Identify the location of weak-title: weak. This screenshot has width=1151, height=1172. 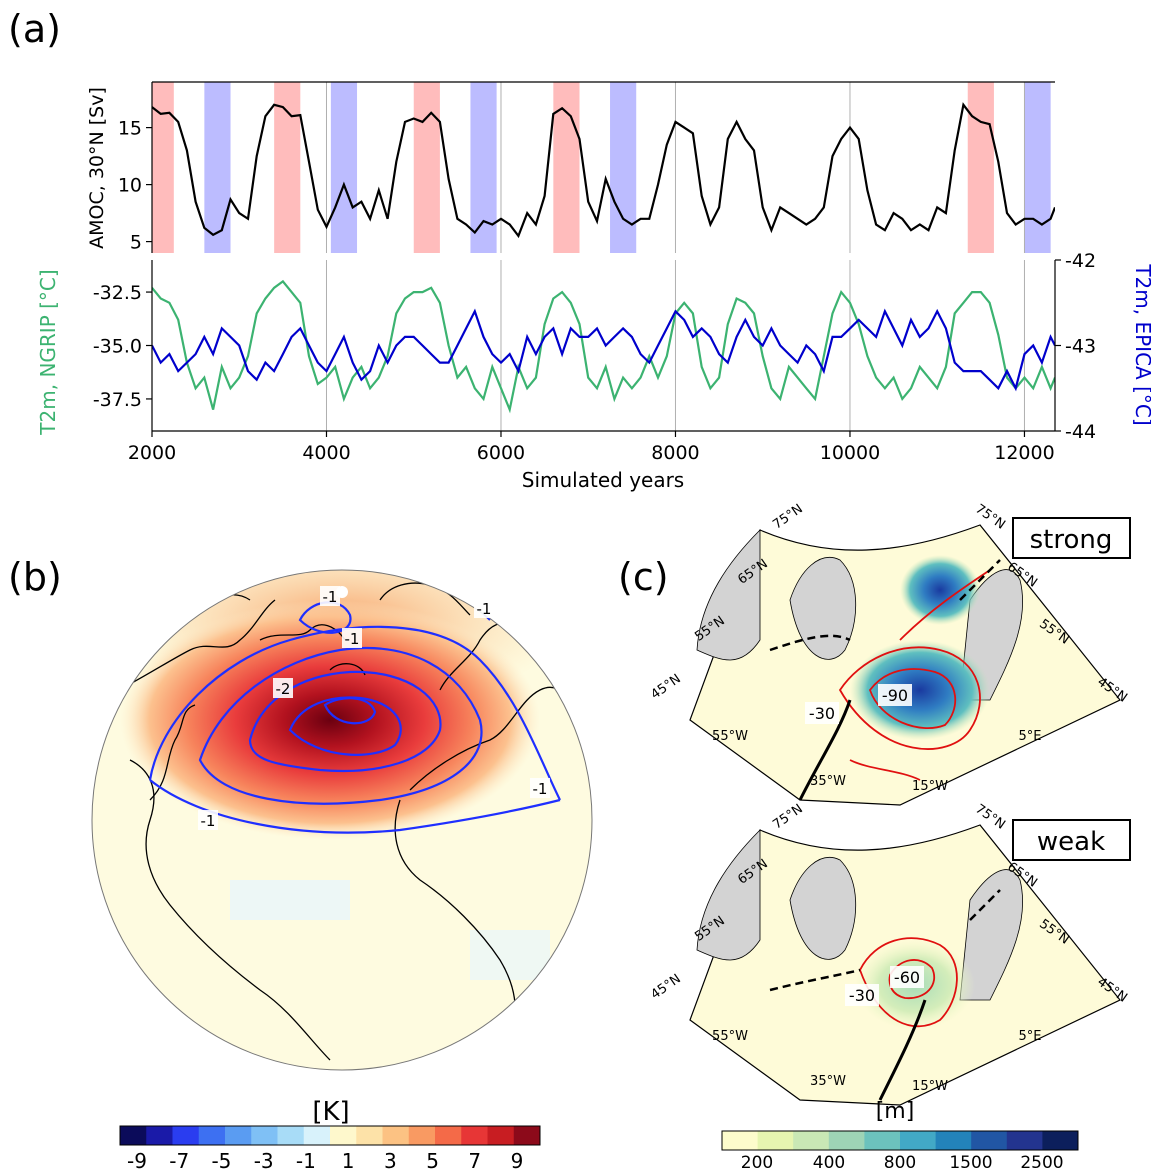
(1071, 842).